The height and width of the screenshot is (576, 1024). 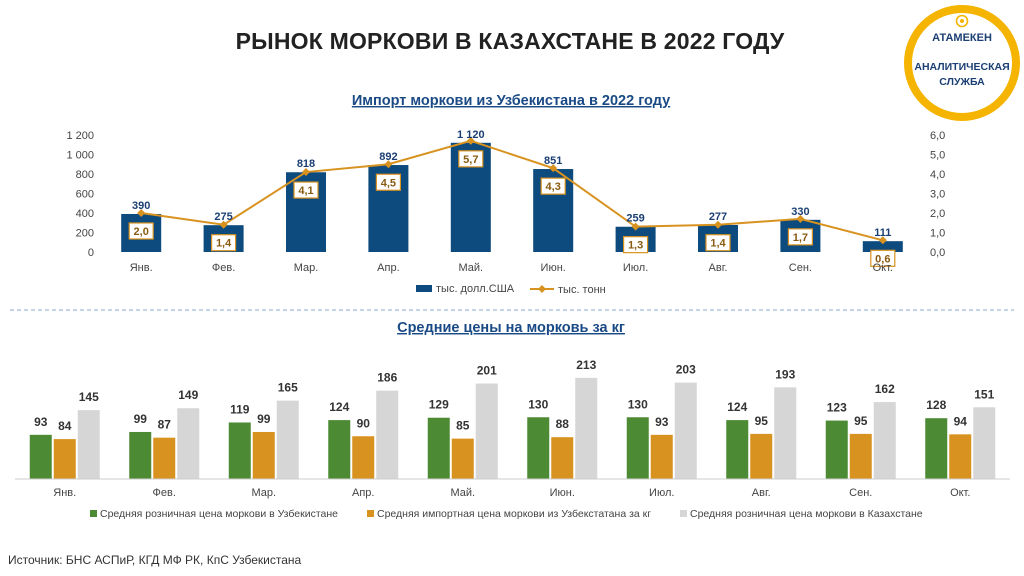 I want to click on logo-line-2: АНАЛИТИЧЕСКАЯ, so click(x=961, y=67).